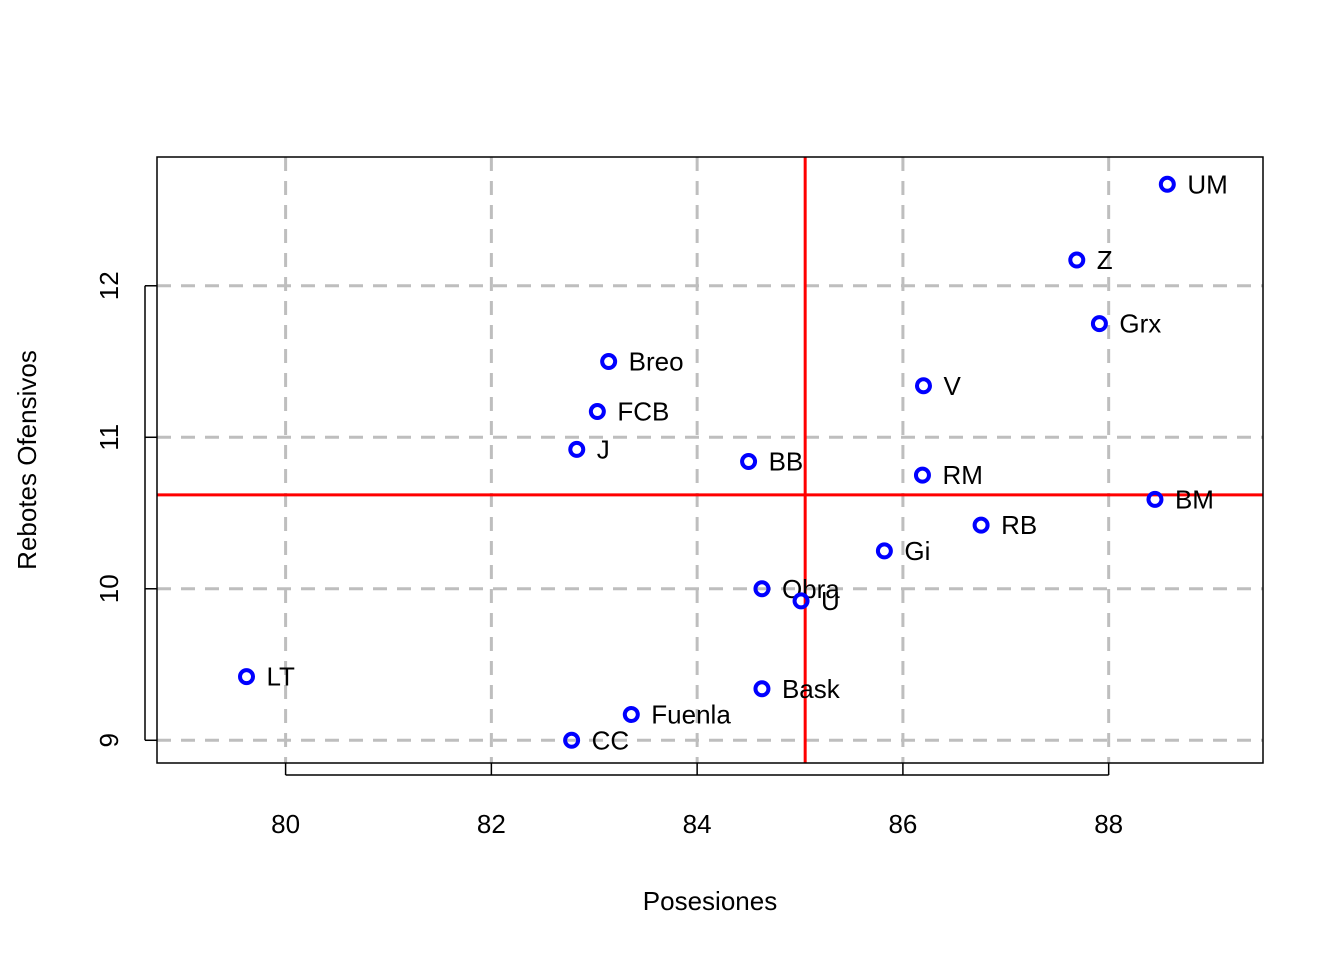  I want to click on x-axis-title: Posesiones, so click(710, 901).